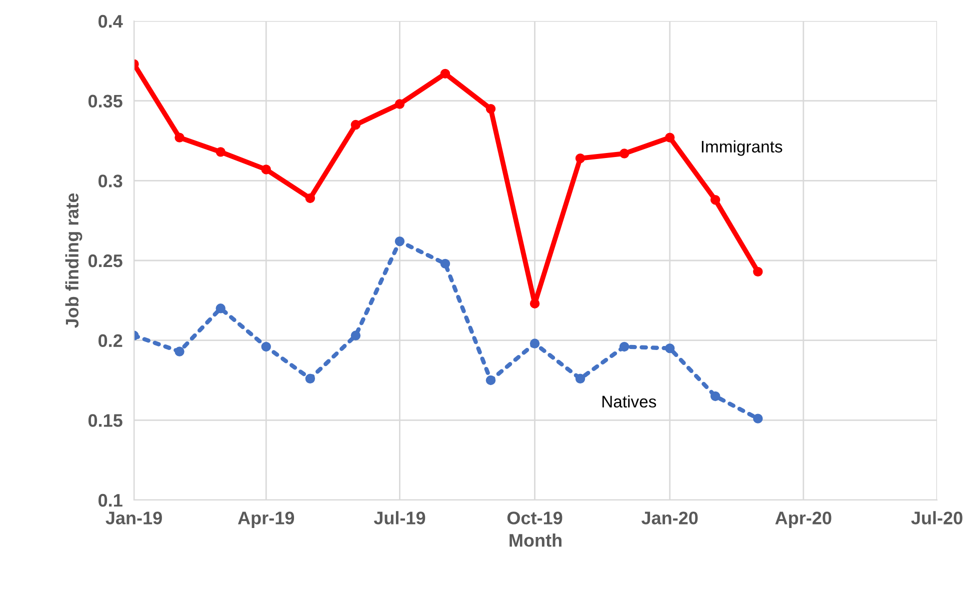 The width and height of the screenshot is (978, 608). What do you see at coordinates (936, 517) in the screenshot?
I see `x-tick-label: Jul-20` at bounding box center [936, 517].